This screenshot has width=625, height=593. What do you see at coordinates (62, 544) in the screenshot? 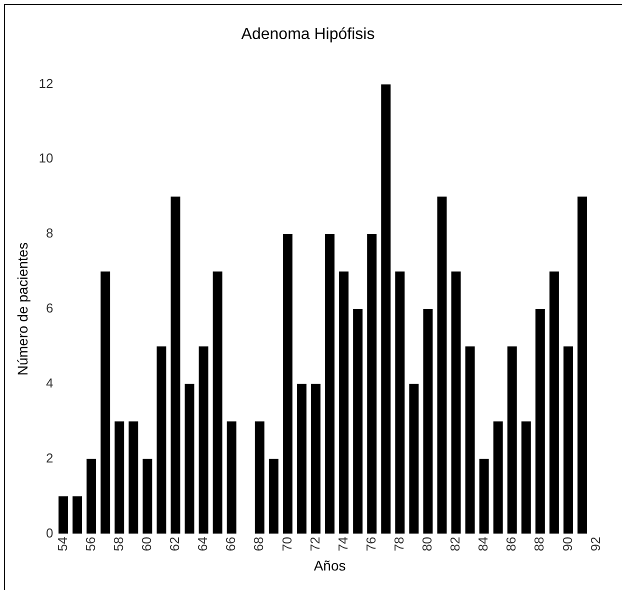
I see `x-tick-label: 54` at bounding box center [62, 544].